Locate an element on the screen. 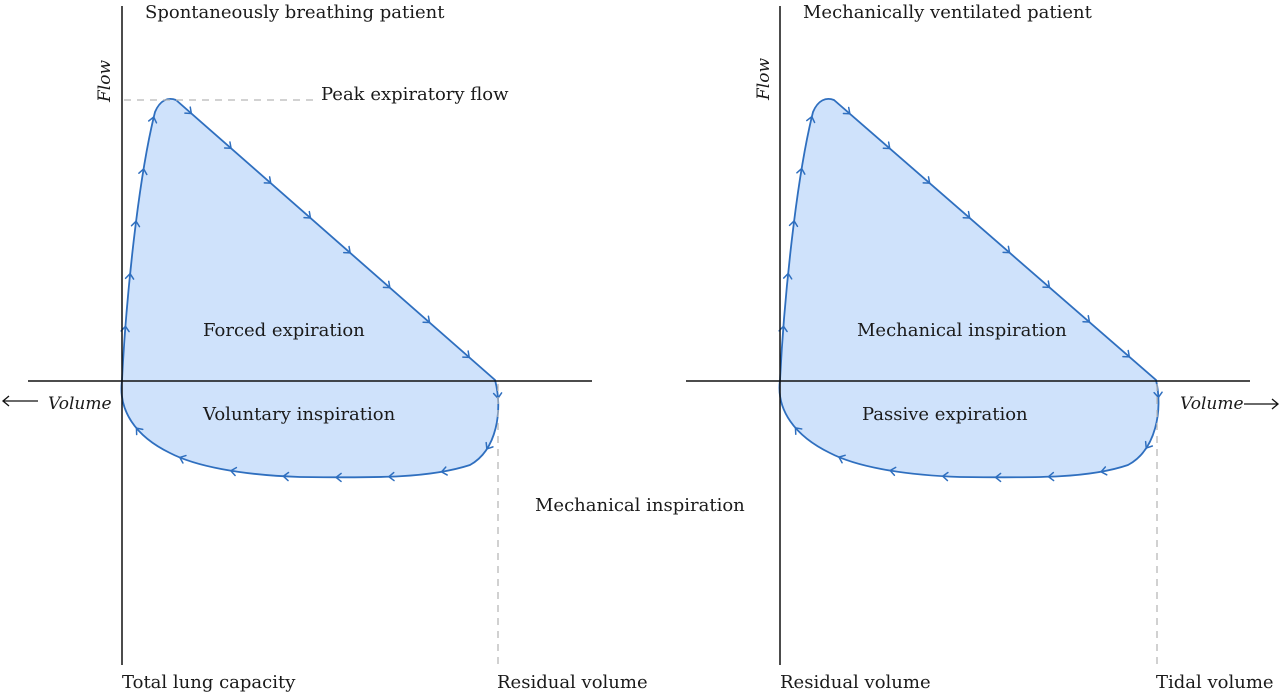  voluntary-inspiration-label: Voluntary inspiration is located at coordinates (299, 414).